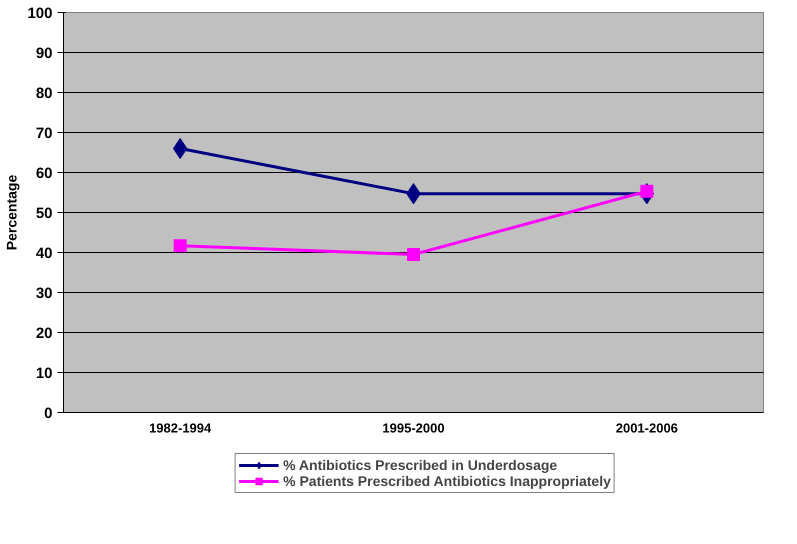 The height and width of the screenshot is (544, 797). I want to click on y-tick-label: 50, so click(44, 213).